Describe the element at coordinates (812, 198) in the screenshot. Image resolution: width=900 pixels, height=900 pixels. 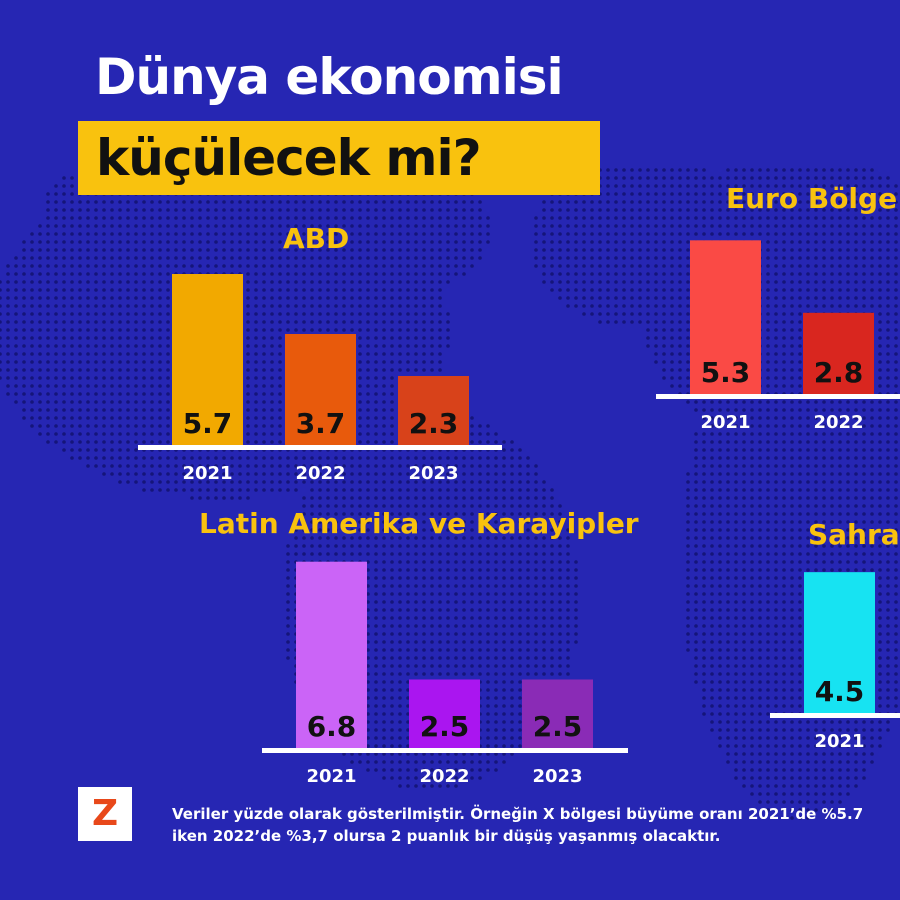
I see `chart-title-euro: Euro Bölge` at that location.